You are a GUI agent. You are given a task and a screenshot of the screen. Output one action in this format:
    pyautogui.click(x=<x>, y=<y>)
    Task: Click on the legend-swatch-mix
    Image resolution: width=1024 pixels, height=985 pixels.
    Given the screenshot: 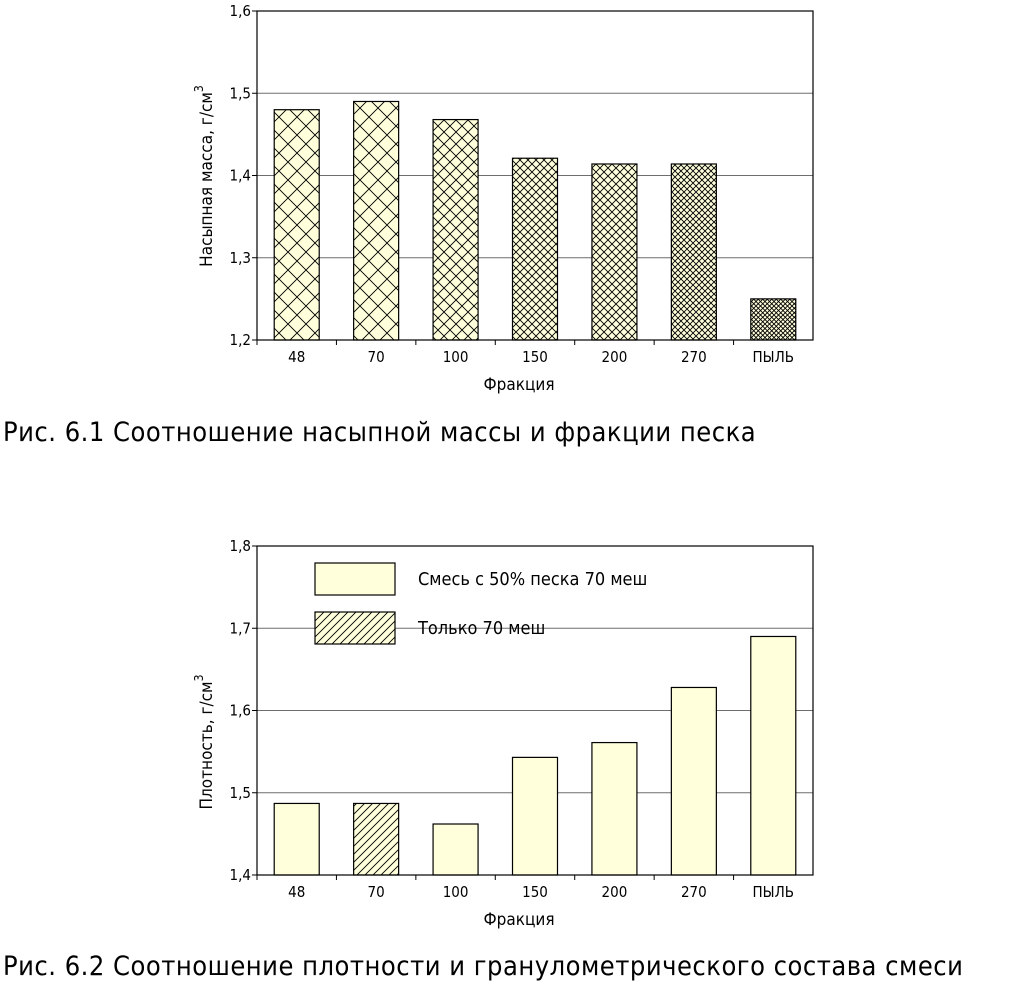 What is the action you would take?
    pyautogui.click(x=355, y=579)
    